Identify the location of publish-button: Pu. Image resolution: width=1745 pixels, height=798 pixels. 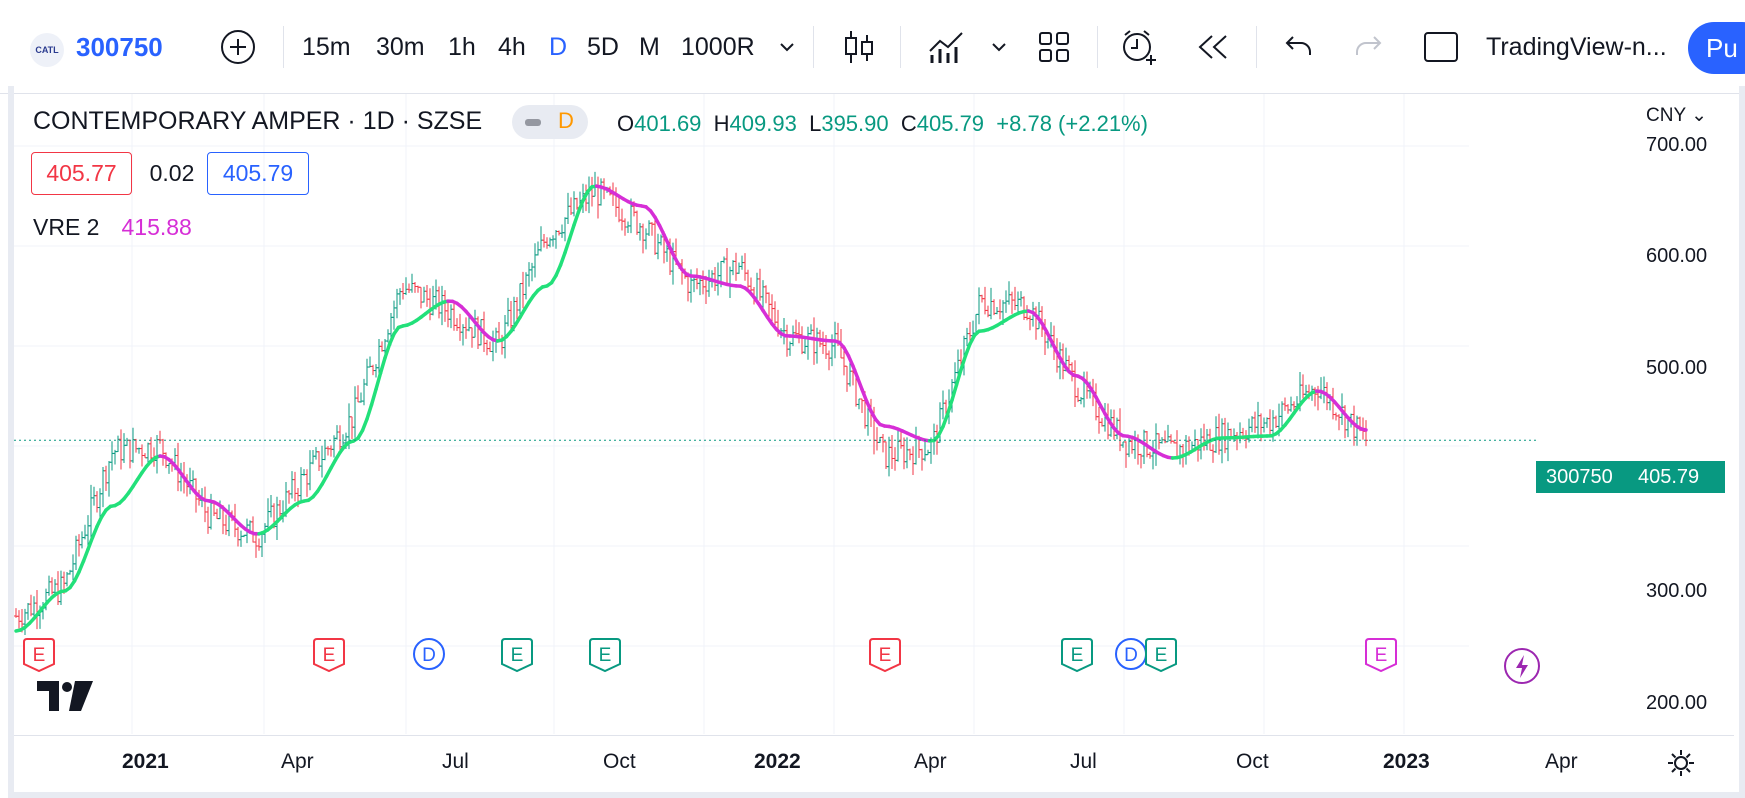
(1716, 48).